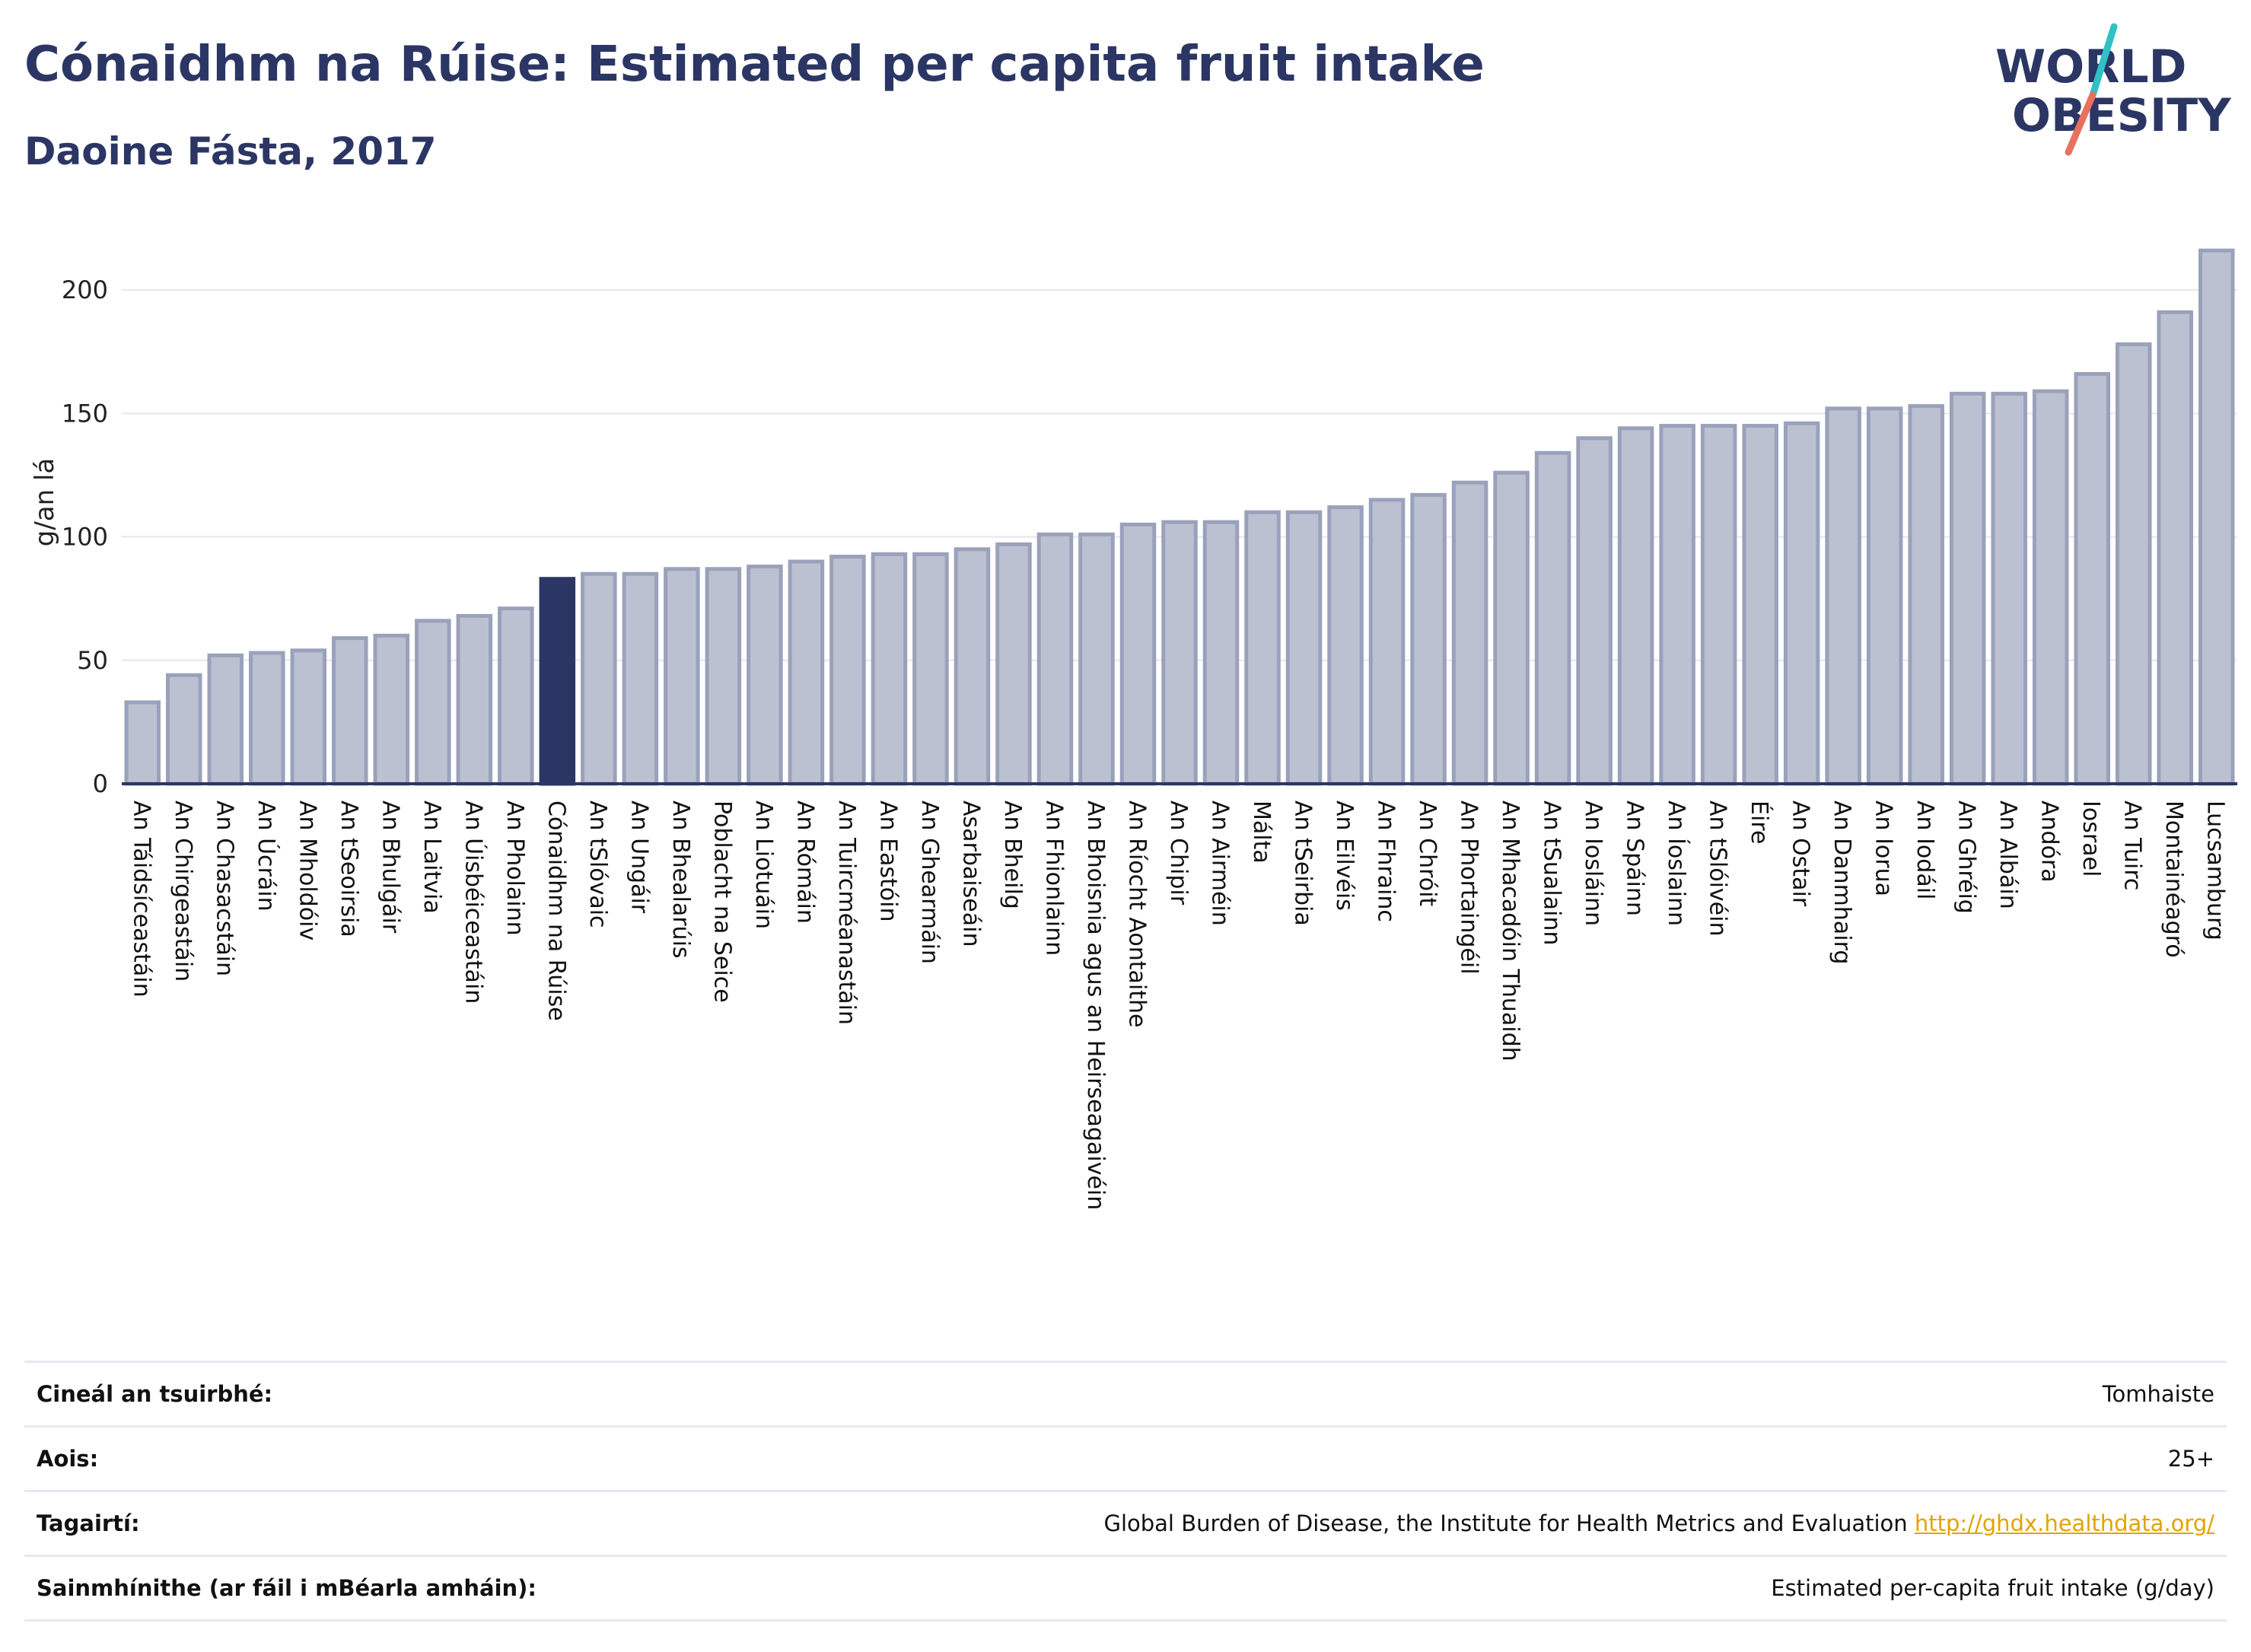 The width and height of the screenshot is (2251, 1652). What do you see at coordinates (2049, 842) in the screenshot?
I see `x-tick-label: Andóra` at bounding box center [2049, 842].